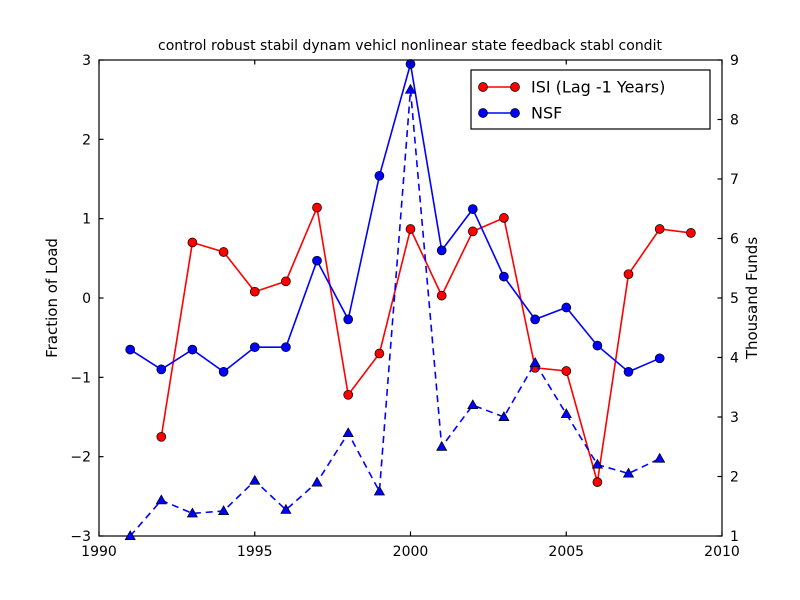 The height and width of the screenshot is (600, 800). What do you see at coordinates (99, 552) in the screenshot?
I see `x-tick-label: 1990` at bounding box center [99, 552].